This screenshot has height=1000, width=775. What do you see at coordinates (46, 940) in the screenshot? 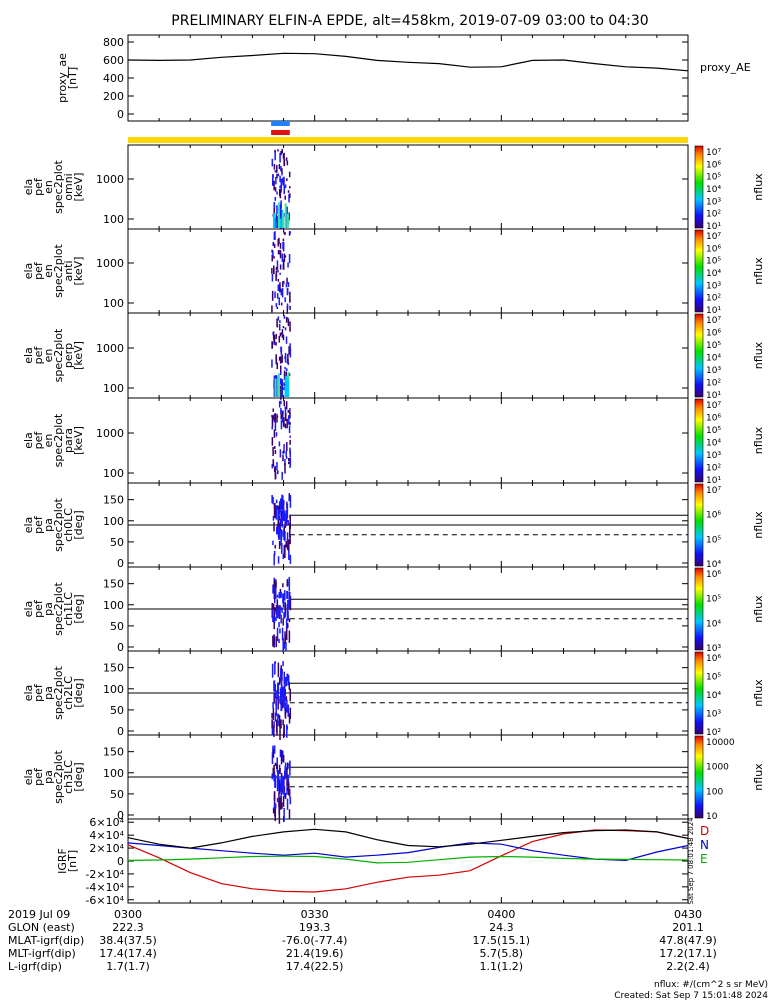
I see `ephemeris-row-label: MLAT-igrf(dip)` at bounding box center [46, 940].